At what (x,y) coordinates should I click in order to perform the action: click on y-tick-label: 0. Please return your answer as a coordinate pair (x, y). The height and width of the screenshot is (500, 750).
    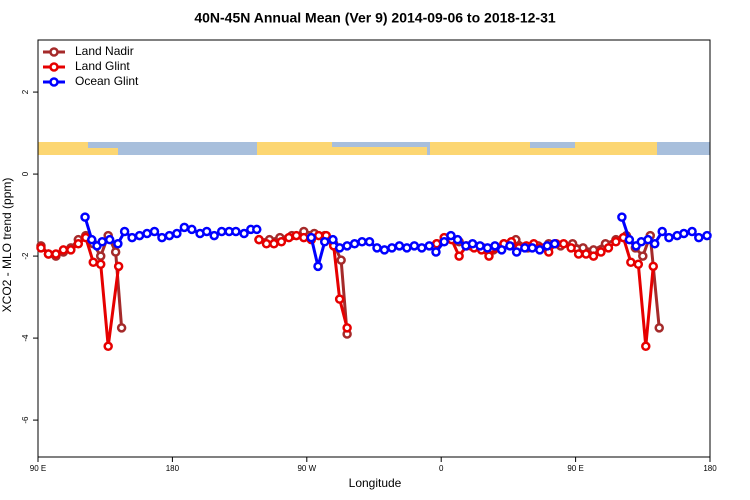
    Looking at the image, I should click on (25, 173).